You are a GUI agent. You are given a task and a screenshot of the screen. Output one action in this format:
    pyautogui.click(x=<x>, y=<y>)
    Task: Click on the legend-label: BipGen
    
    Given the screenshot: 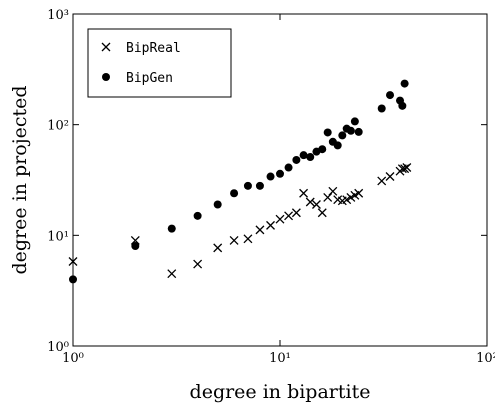 What is the action you would take?
    pyautogui.click(x=149, y=78)
    